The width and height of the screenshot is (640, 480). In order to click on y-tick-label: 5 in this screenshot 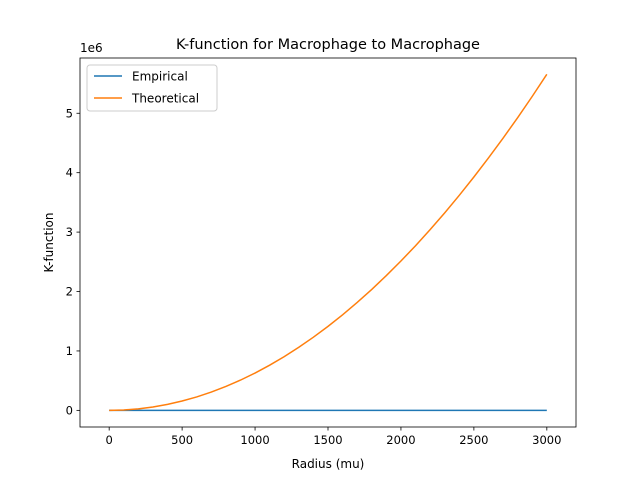, I will do `click(69, 113)`.